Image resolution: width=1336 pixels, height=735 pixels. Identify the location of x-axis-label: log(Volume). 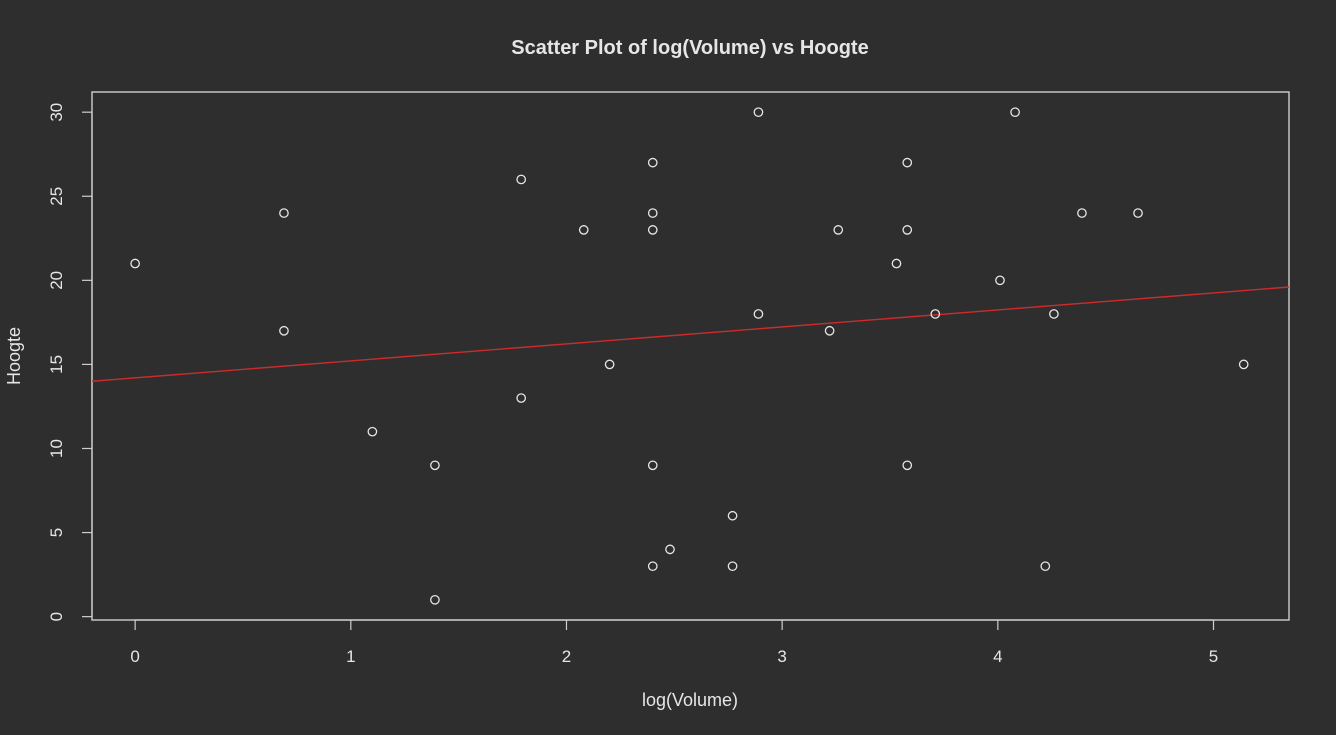
(690, 700).